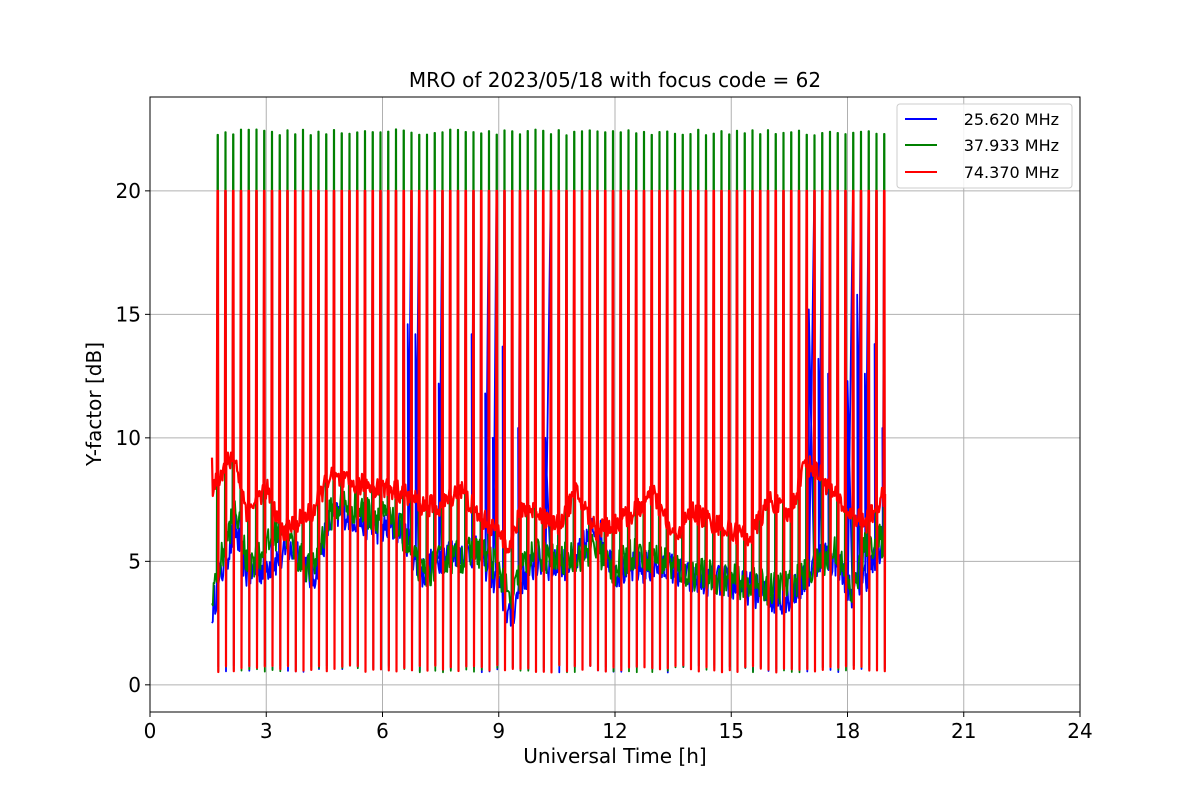  What do you see at coordinates (963, 731) in the screenshot?
I see `x-tick-label: 21` at bounding box center [963, 731].